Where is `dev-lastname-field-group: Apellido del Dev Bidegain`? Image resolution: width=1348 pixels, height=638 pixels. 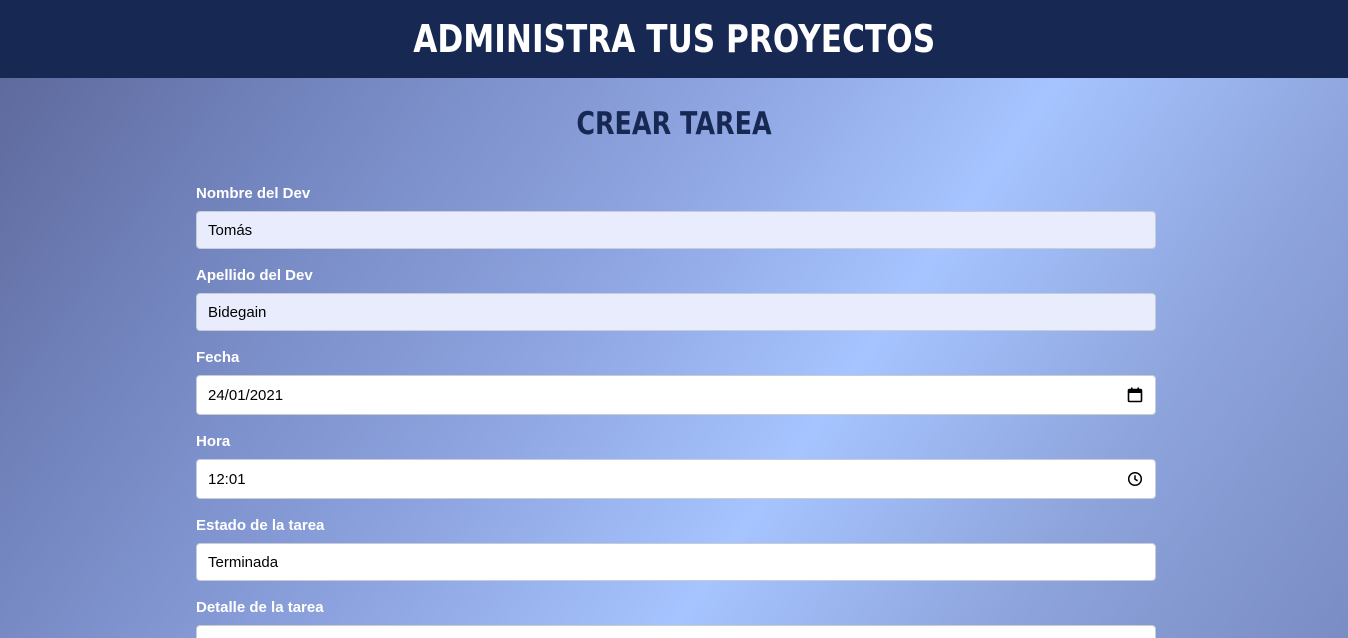 dev-lastname-field-group: Apellido del Dev Bidegain is located at coordinates (676, 298).